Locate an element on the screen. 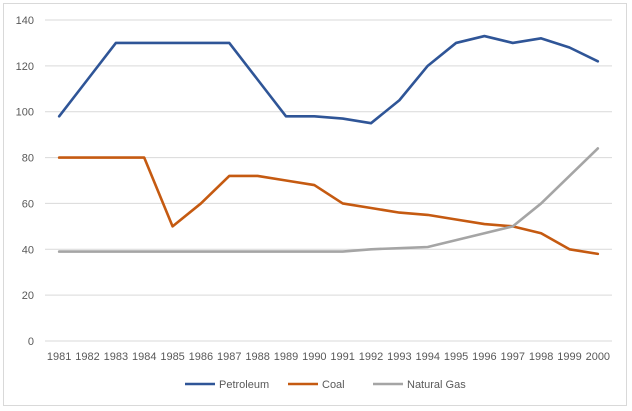  x-tick-label: 1997 is located at coordinates (513, 357).